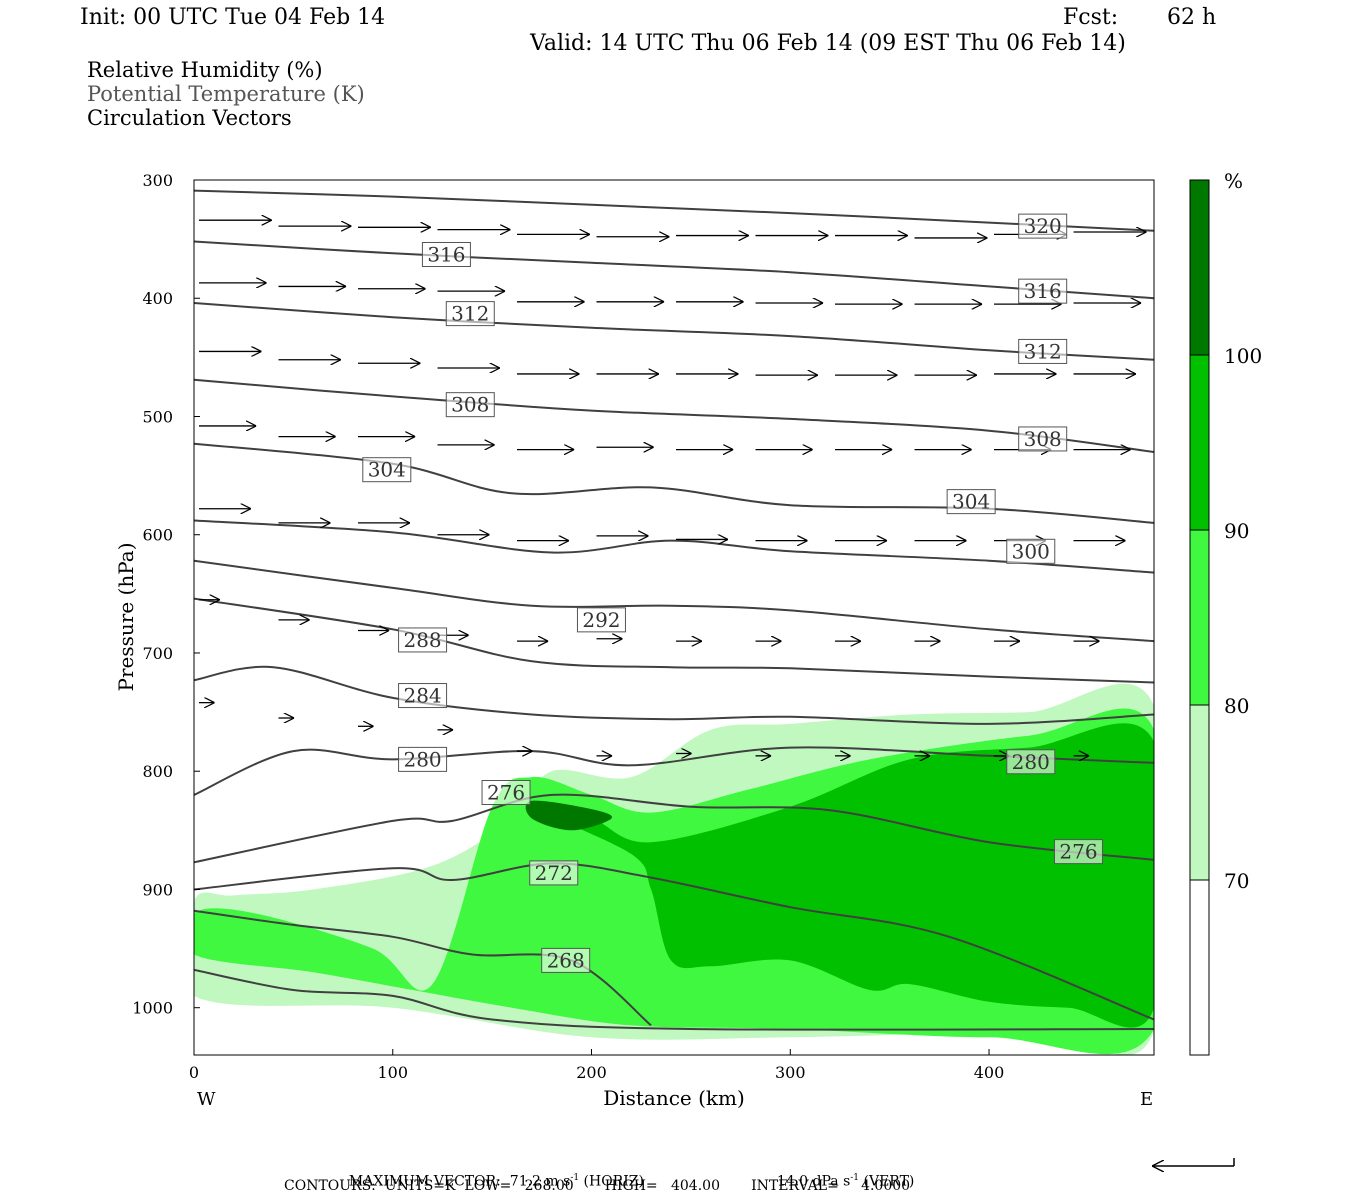 Image resolution: width=1350 pixels, height=1200 pixels. I want to click on field-theta-label: Potential Temperature (K), so click(226, 94).